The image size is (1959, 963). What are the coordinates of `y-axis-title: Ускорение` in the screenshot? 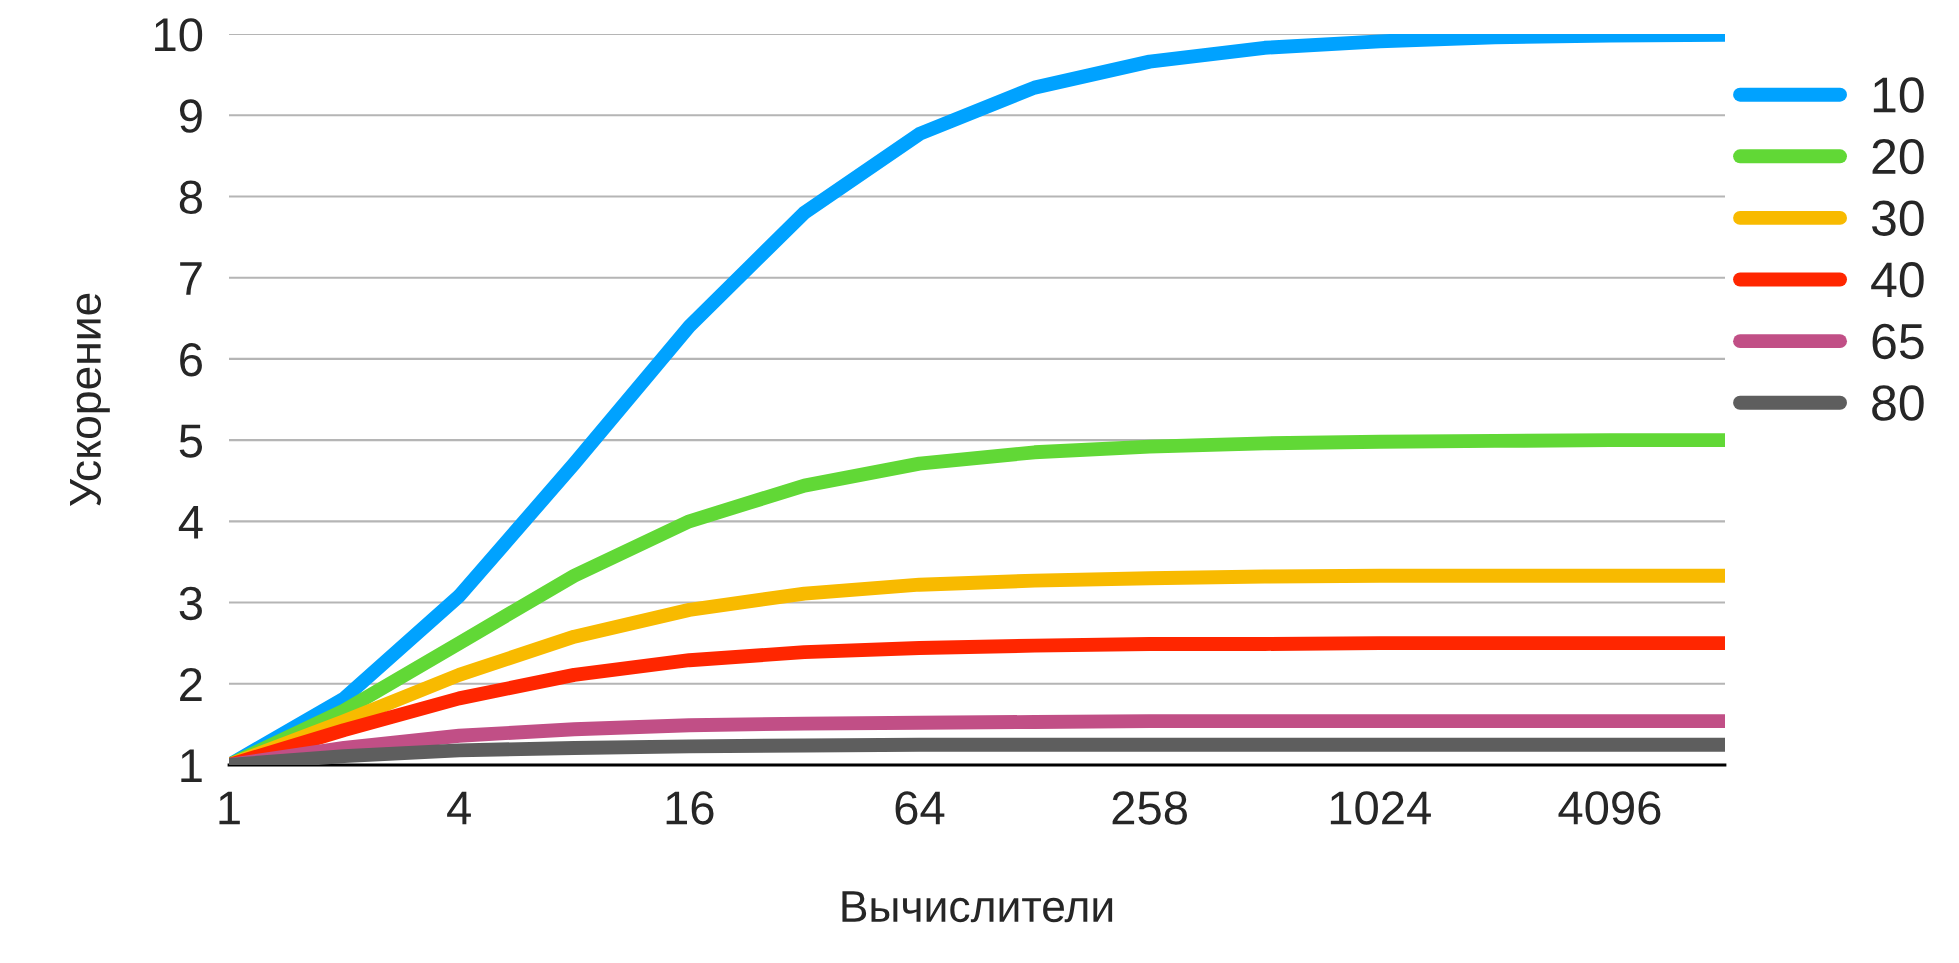 It's located at (90, 400).